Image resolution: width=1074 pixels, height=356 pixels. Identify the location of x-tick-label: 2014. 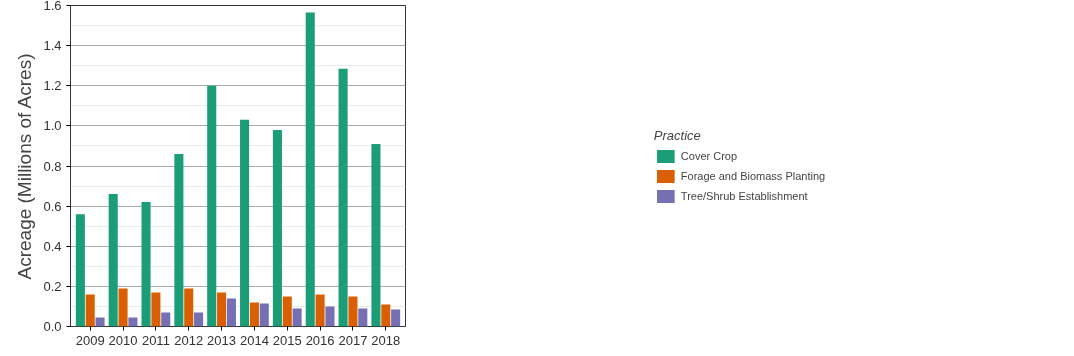
(254, 340).